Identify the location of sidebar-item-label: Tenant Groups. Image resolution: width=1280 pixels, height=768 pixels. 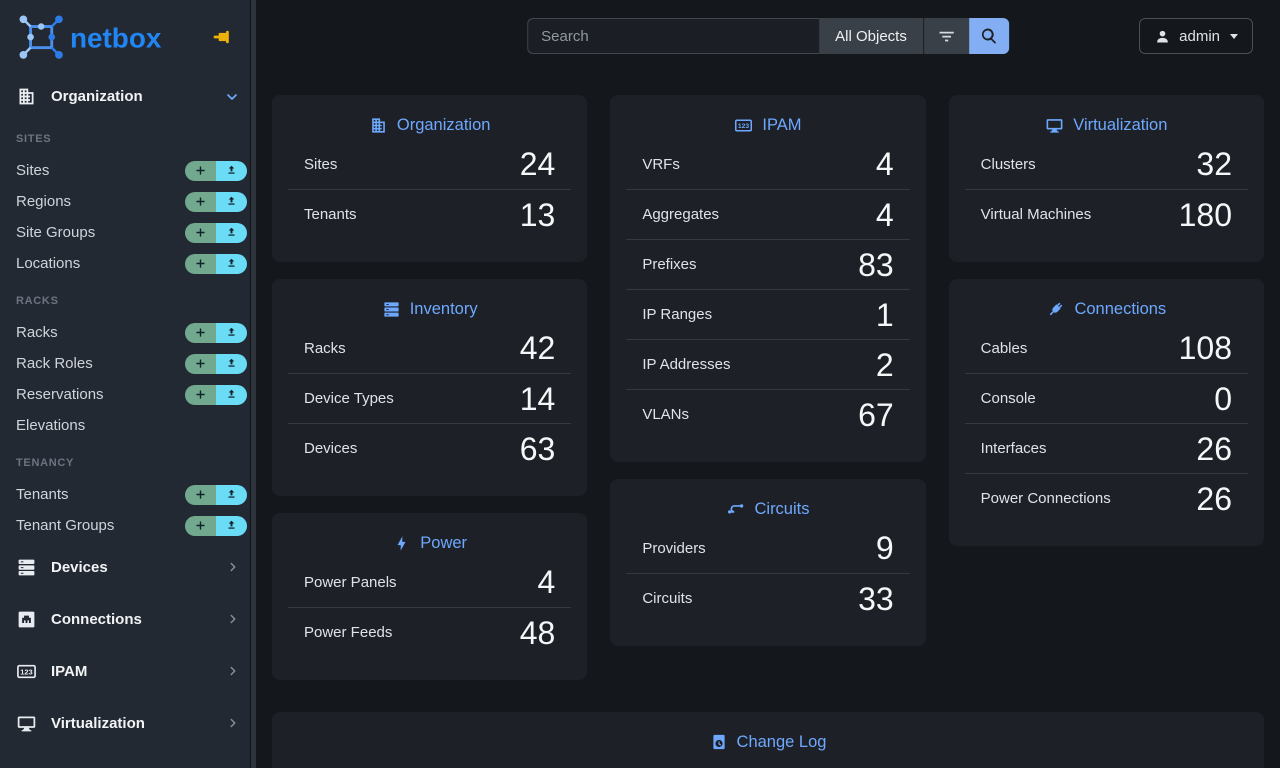
(65, 525).